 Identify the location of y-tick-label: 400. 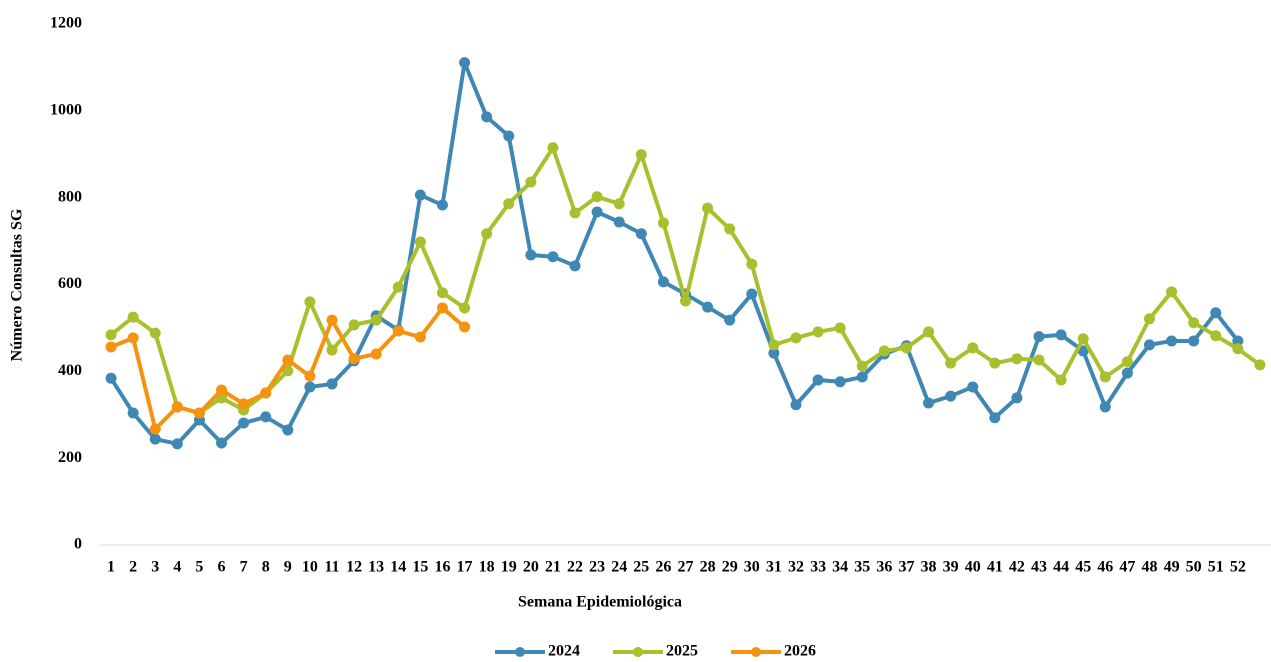
(70, 370).